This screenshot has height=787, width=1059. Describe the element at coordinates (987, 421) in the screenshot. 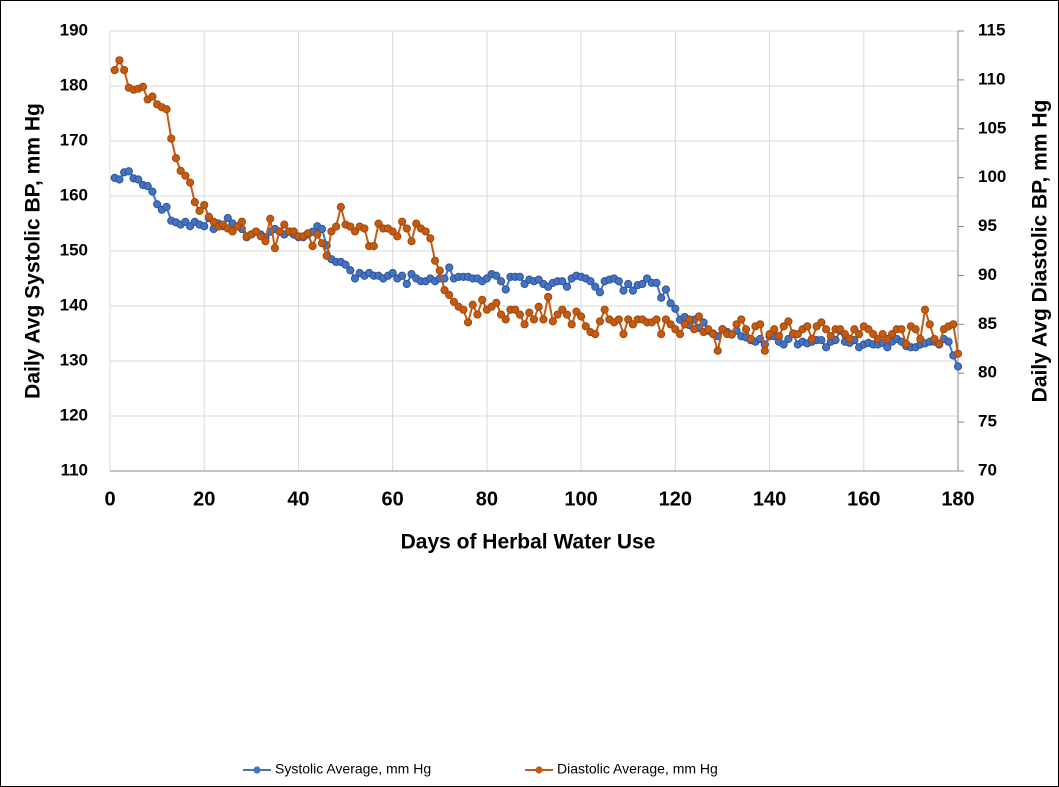

I see `y2-tick-label: 75` at that location.